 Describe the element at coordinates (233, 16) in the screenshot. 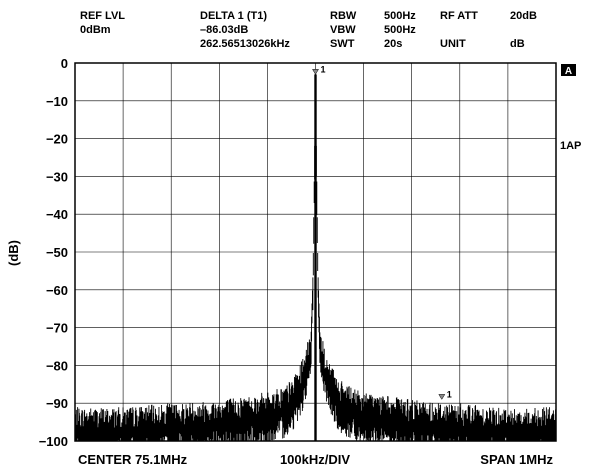

I see `delta-marker-label: DELTA 1 (T1)` at that location.